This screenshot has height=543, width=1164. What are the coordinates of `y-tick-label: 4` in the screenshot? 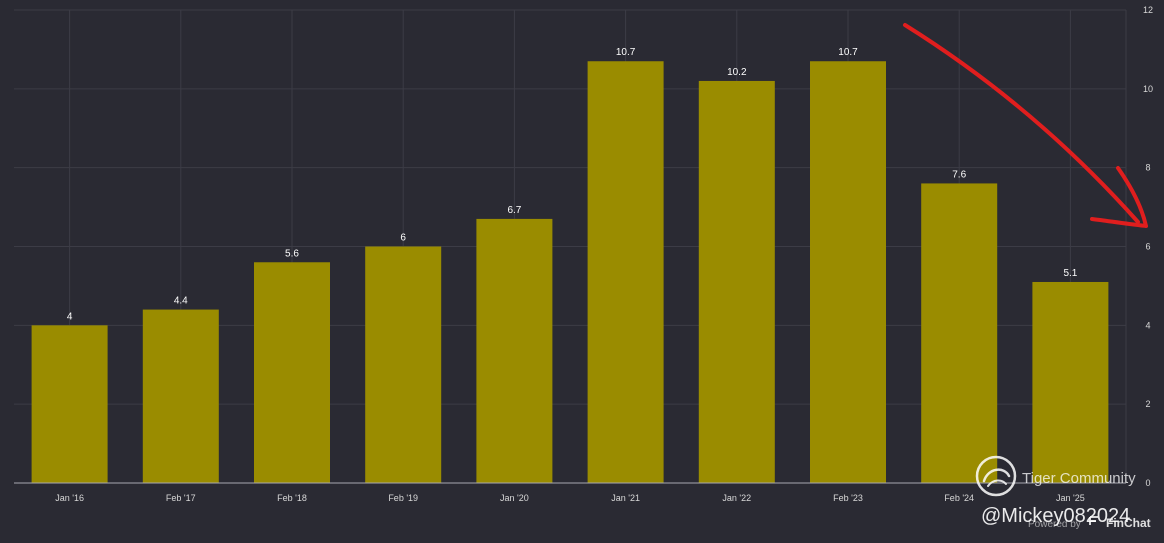 It's located at (1147, 325).